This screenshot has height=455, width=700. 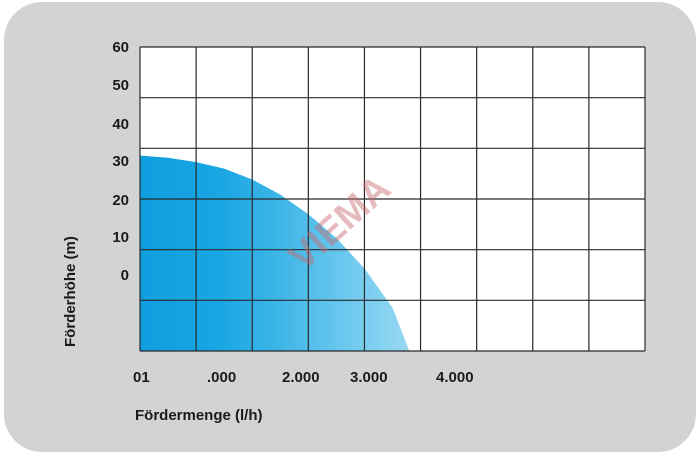 I want to click on x-tick-label: 3.000, so click(x=369, y=377).